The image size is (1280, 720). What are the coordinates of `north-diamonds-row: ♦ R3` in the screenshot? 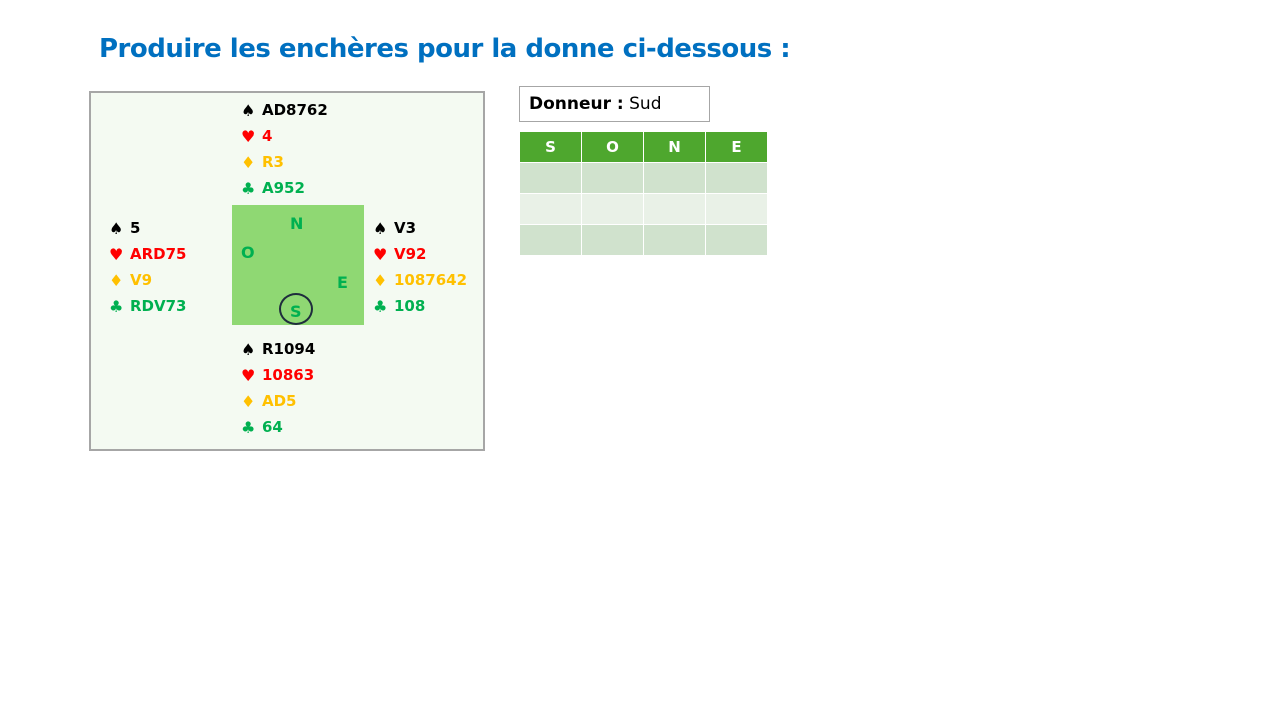 It's located at (262, 162).